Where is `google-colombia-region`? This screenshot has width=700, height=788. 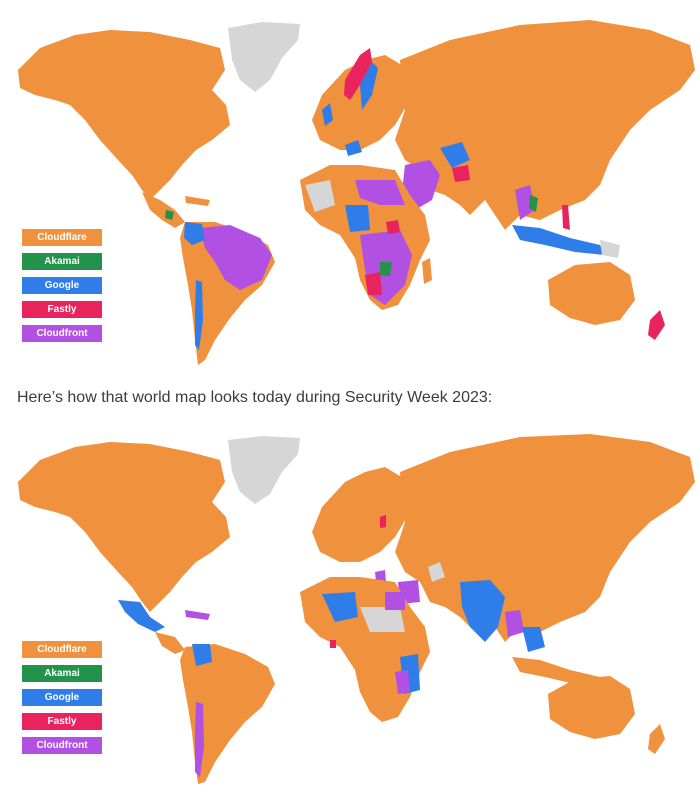 google-colombia-region is located at coordinates (202, 655).